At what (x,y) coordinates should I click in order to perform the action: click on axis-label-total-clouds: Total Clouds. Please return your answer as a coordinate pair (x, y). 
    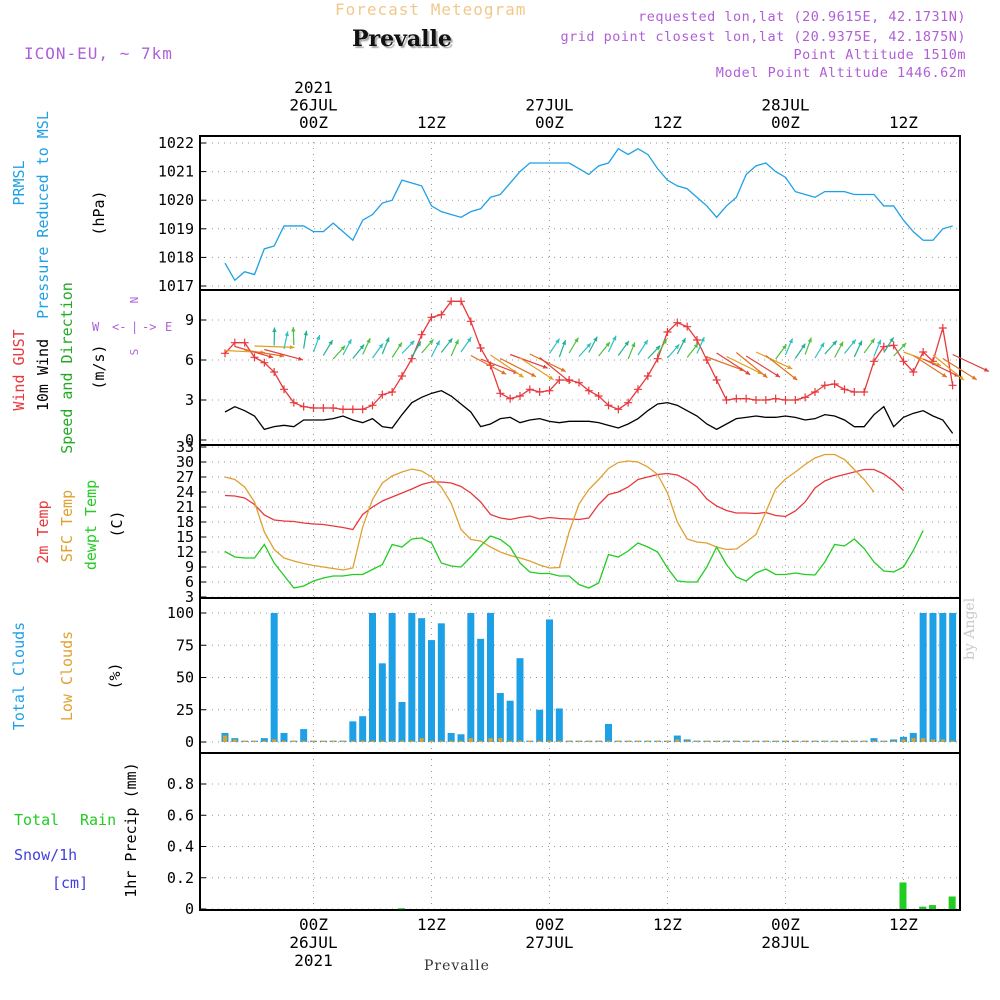
    Looking at the image, I should click on (19, 676).